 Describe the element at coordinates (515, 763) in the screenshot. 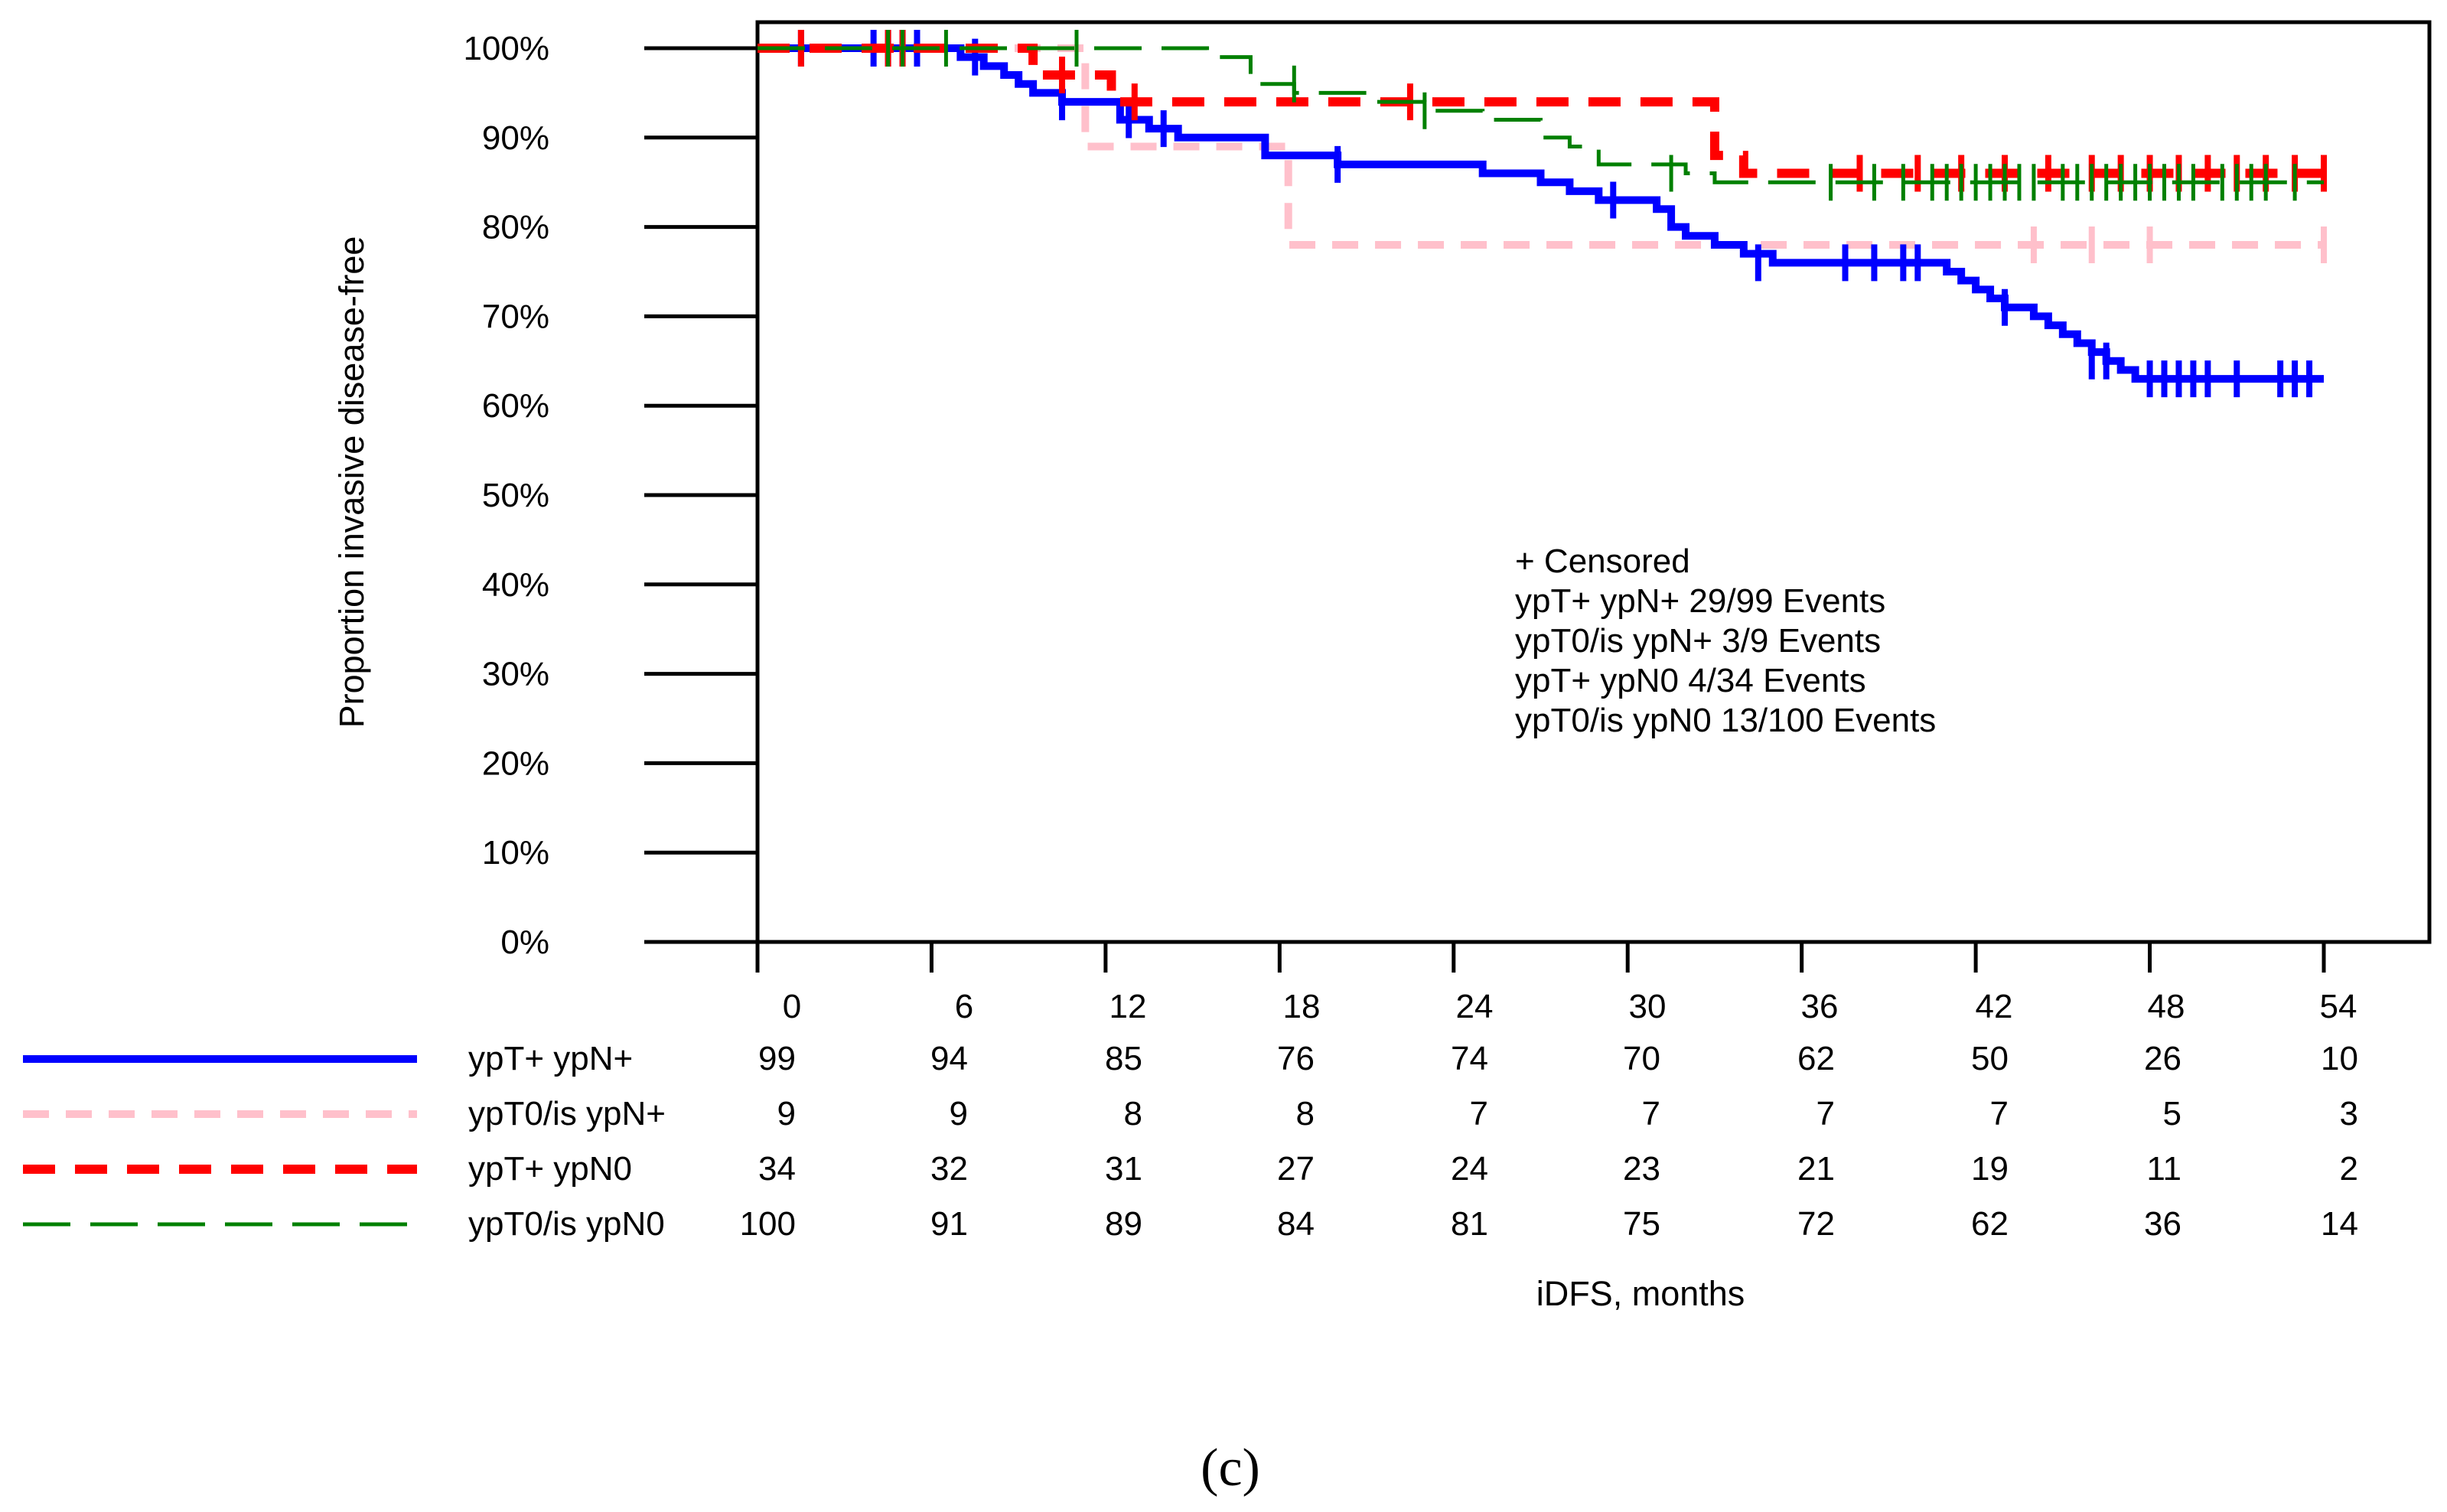

I see `y-tick-label: 20%` at that location.